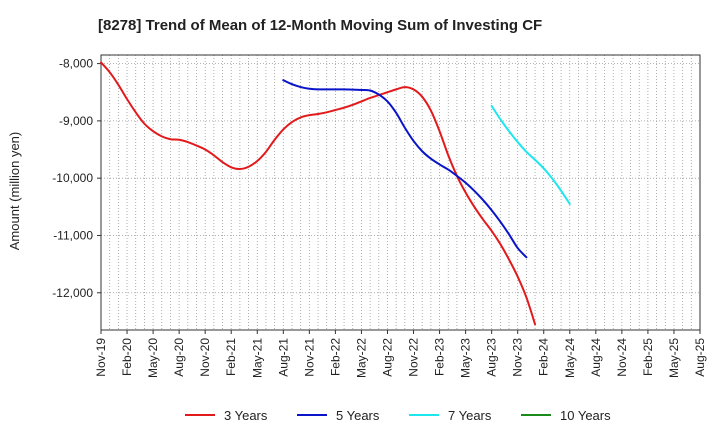 The image size is (720, 440). What do you see at coordinates (361, 358) in the screenshot?
I see `x-tick-label: May-22` at bounding box center [361, 358].